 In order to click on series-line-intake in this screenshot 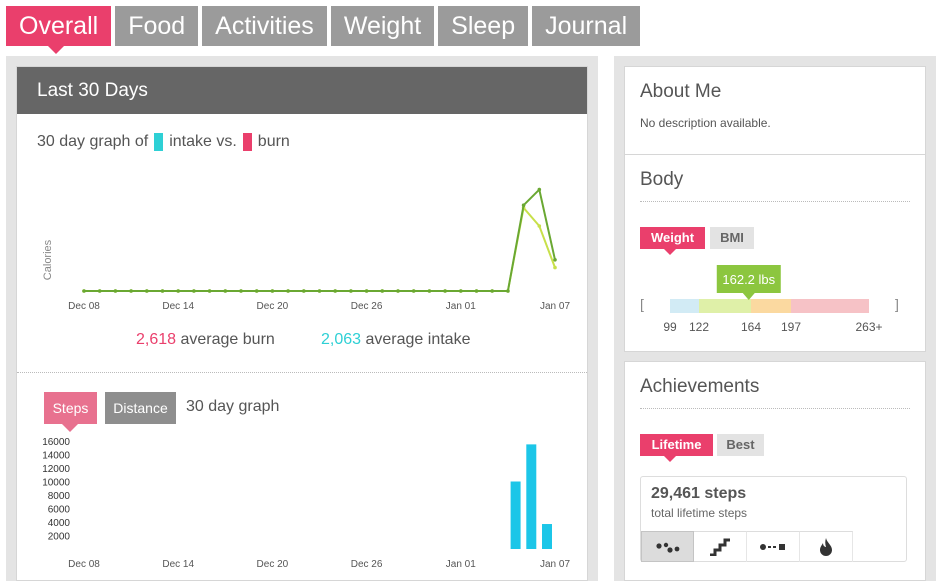, I will do `click(320, 248)`.